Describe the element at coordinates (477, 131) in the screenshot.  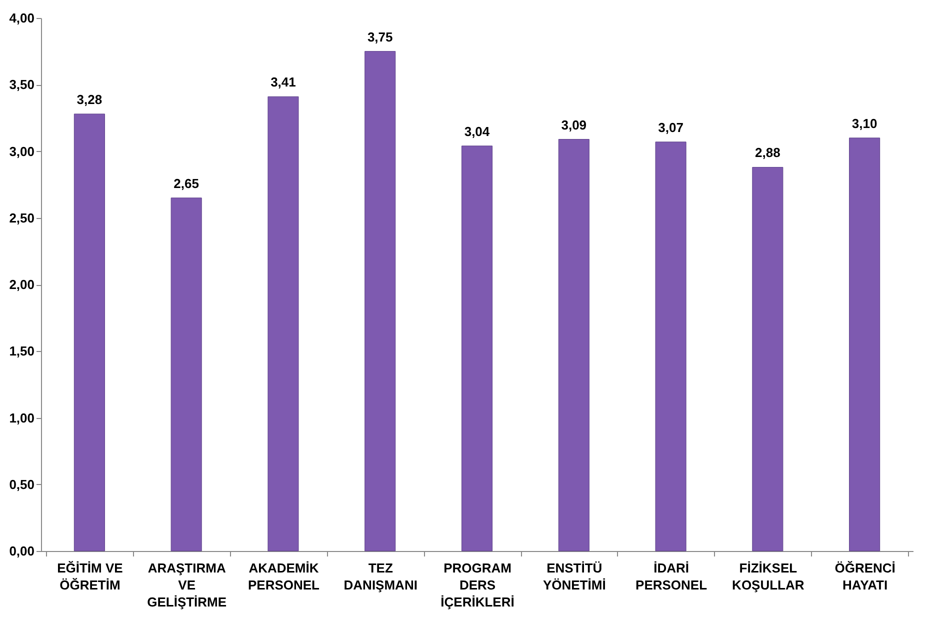
I see `data-label: 3,04` at that location.